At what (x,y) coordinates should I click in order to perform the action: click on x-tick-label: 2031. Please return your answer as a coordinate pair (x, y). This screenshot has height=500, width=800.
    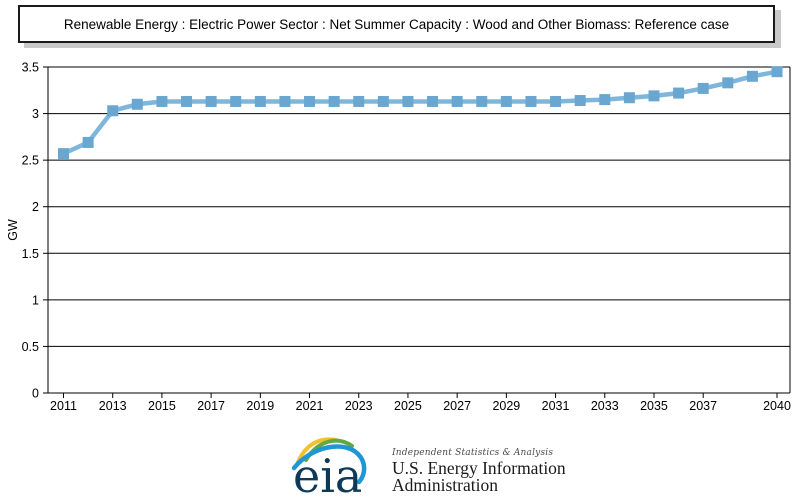
    Looking at the image, I should click on (556, 406).